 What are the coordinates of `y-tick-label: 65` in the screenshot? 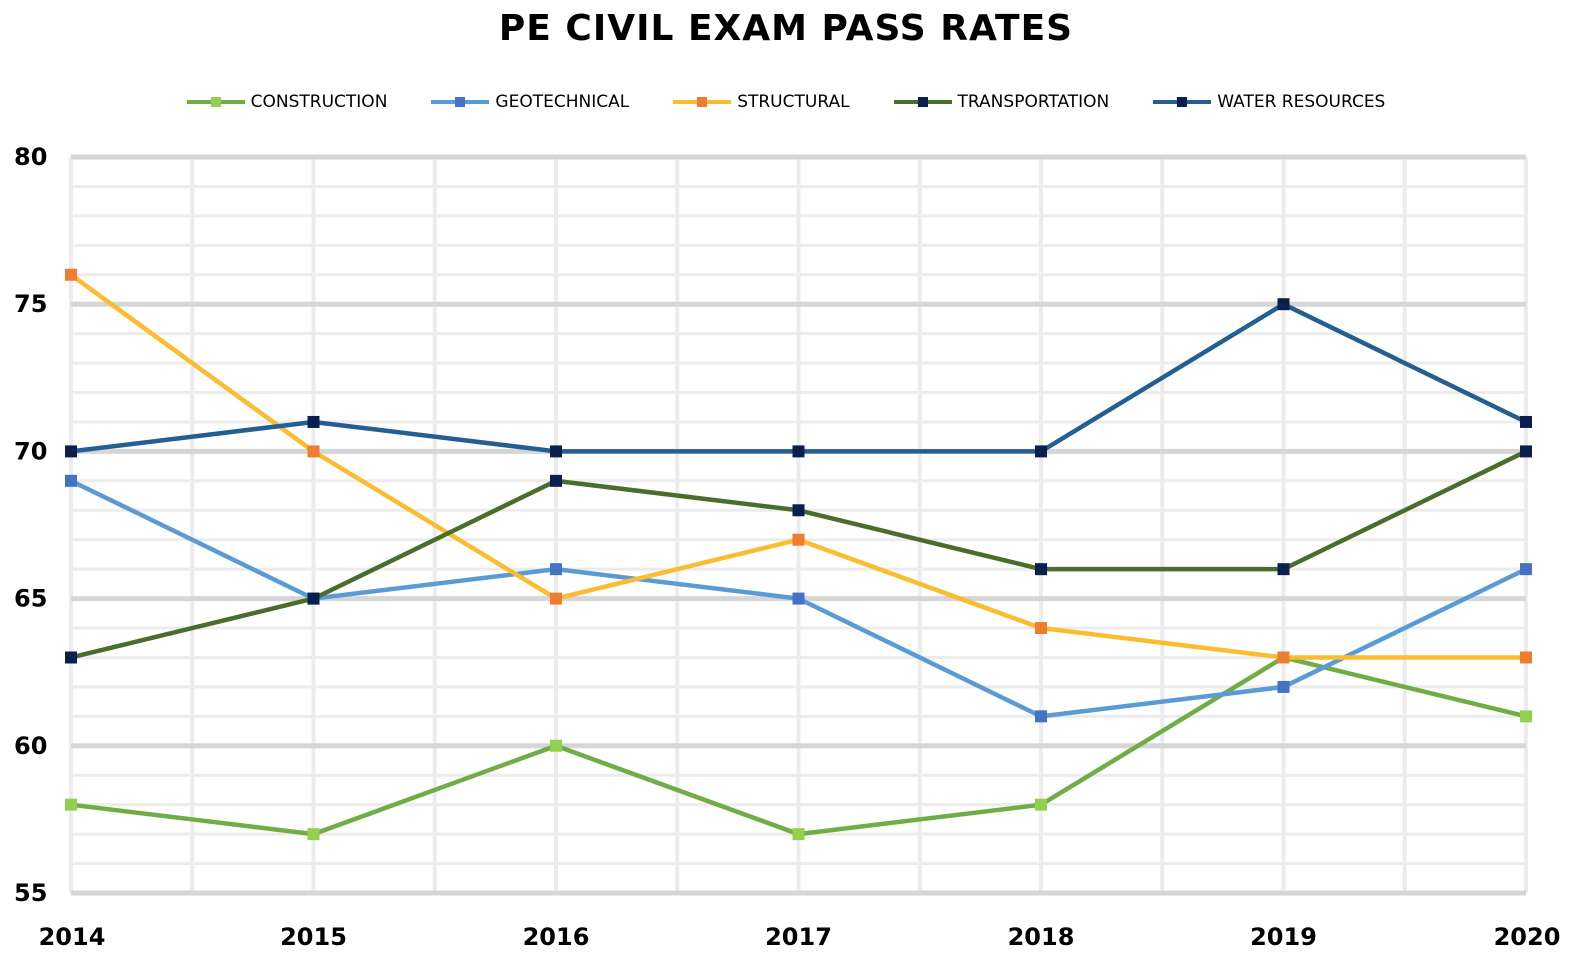 It's located at (30, 599).